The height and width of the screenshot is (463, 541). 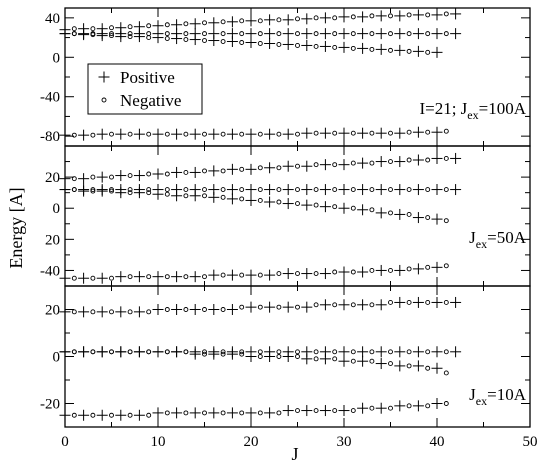 I want to click on x-tick-label: 50, so click(x=530, y=442).